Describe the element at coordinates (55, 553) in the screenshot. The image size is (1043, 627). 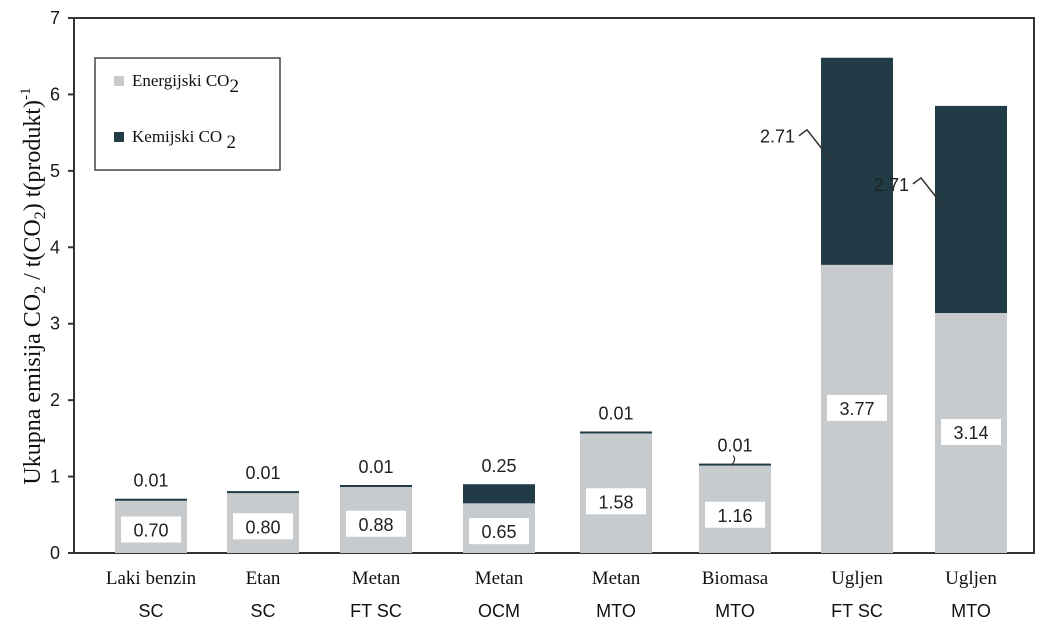
I see `y-tick-label: 0` at that location.